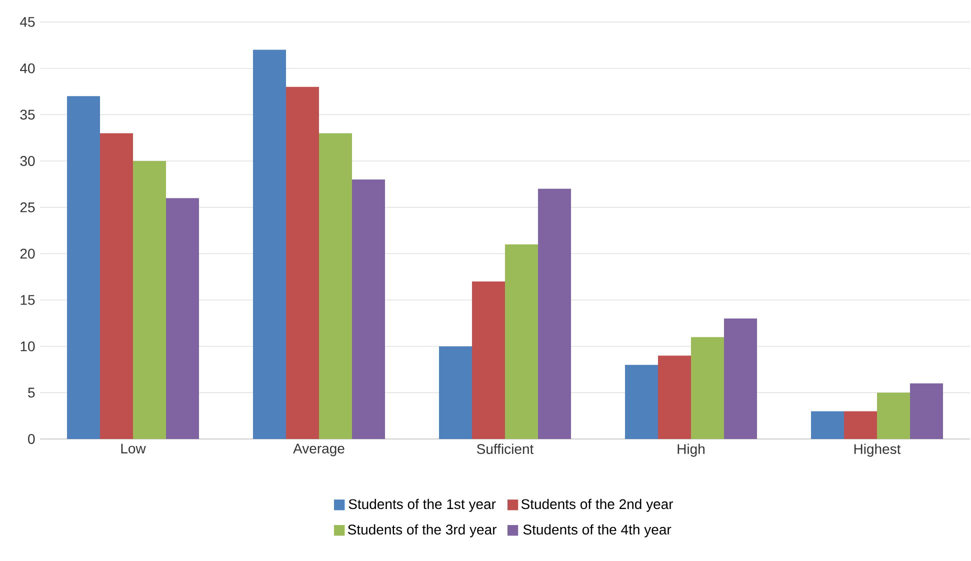 The width and height of the screenshot is (971, 561). Describe the element at coordinates (31, 393) in the screenshot. I see `y-tick-label: 5` at that location.